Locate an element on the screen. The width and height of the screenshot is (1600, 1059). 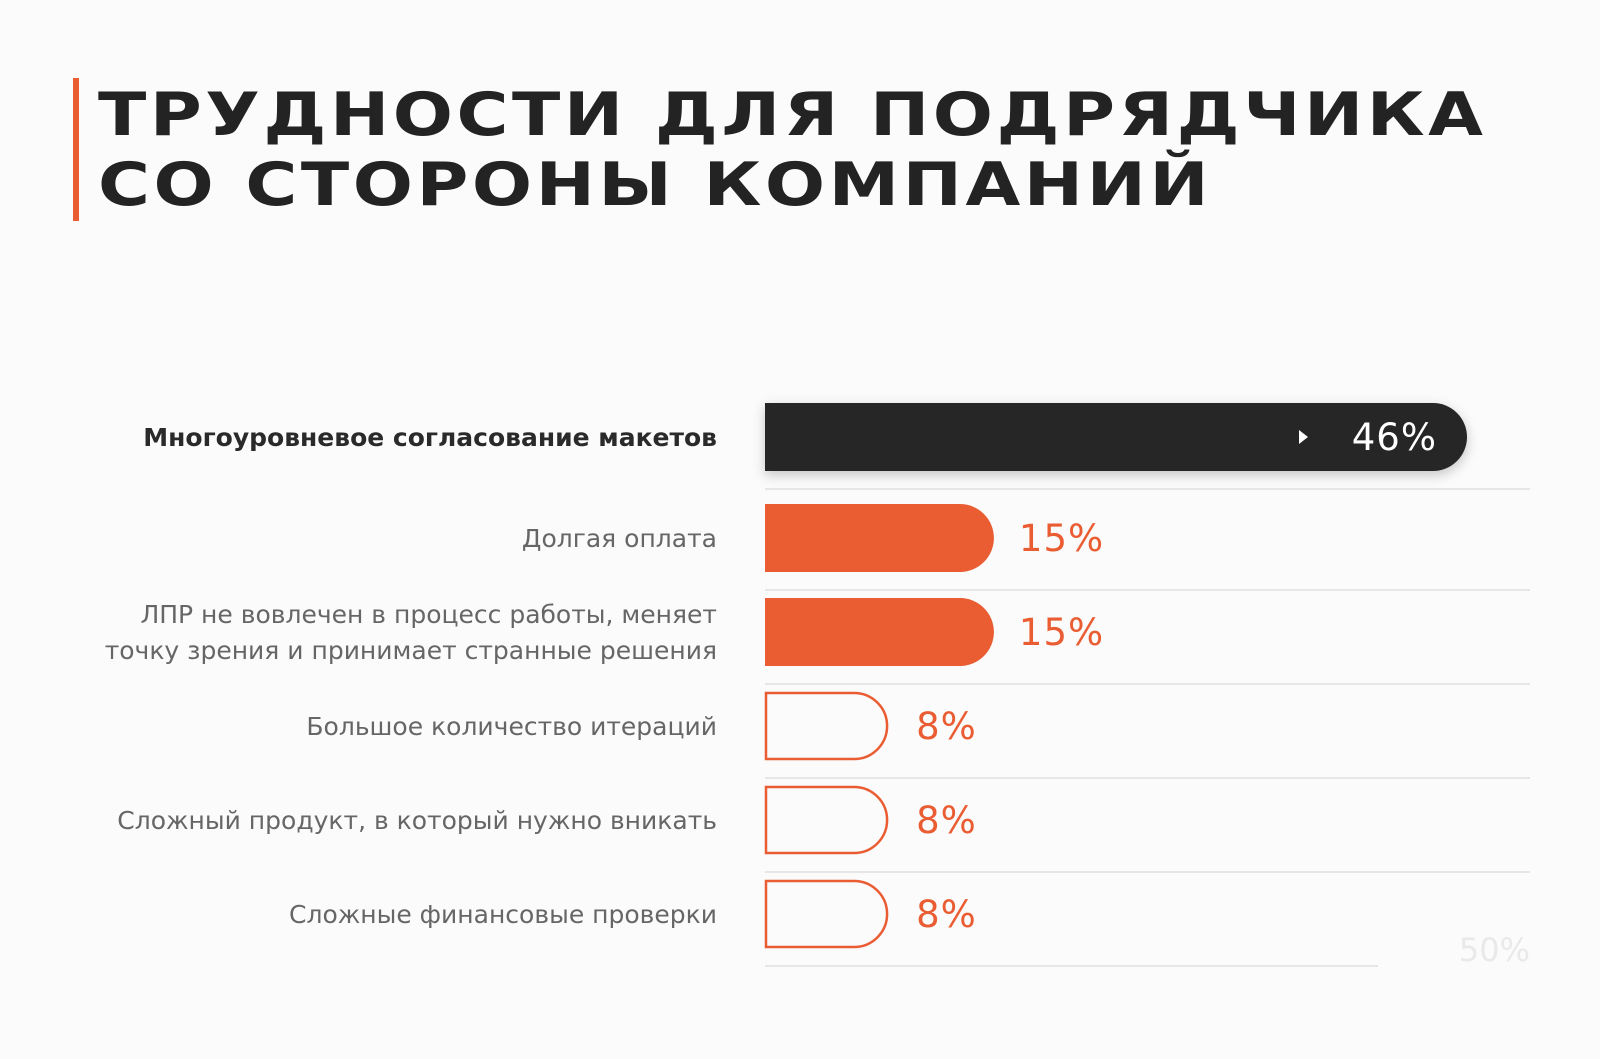
title-accent-bar is located at coordinates (76, 149).